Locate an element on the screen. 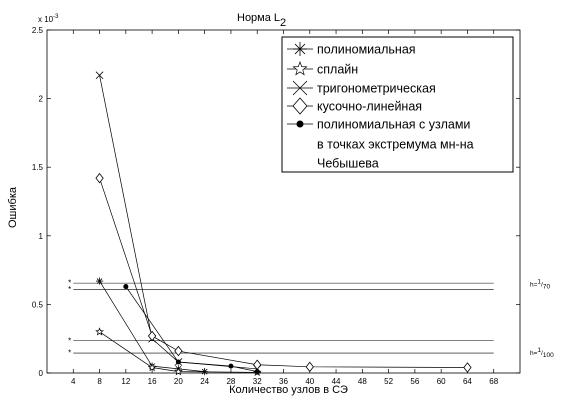  x-tick-label: 48 is located at coordinates (362, 381).